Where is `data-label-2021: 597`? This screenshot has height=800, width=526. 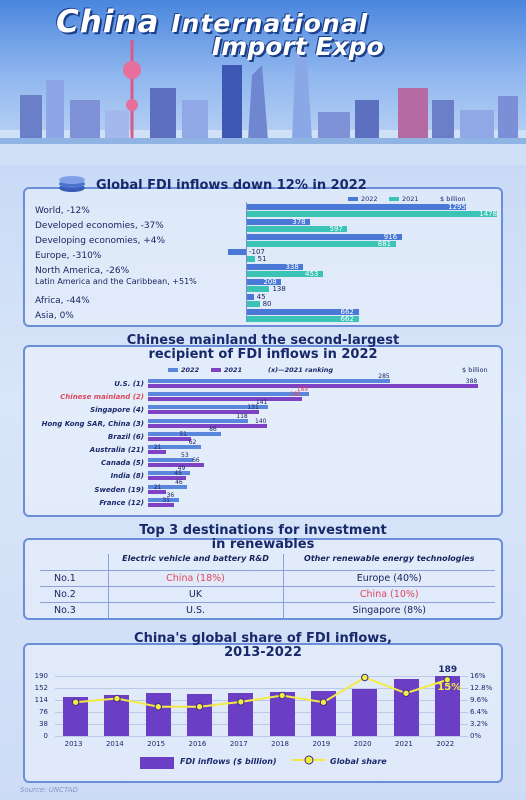 data-label-2021: 597 is located at coordinates (336, 229).